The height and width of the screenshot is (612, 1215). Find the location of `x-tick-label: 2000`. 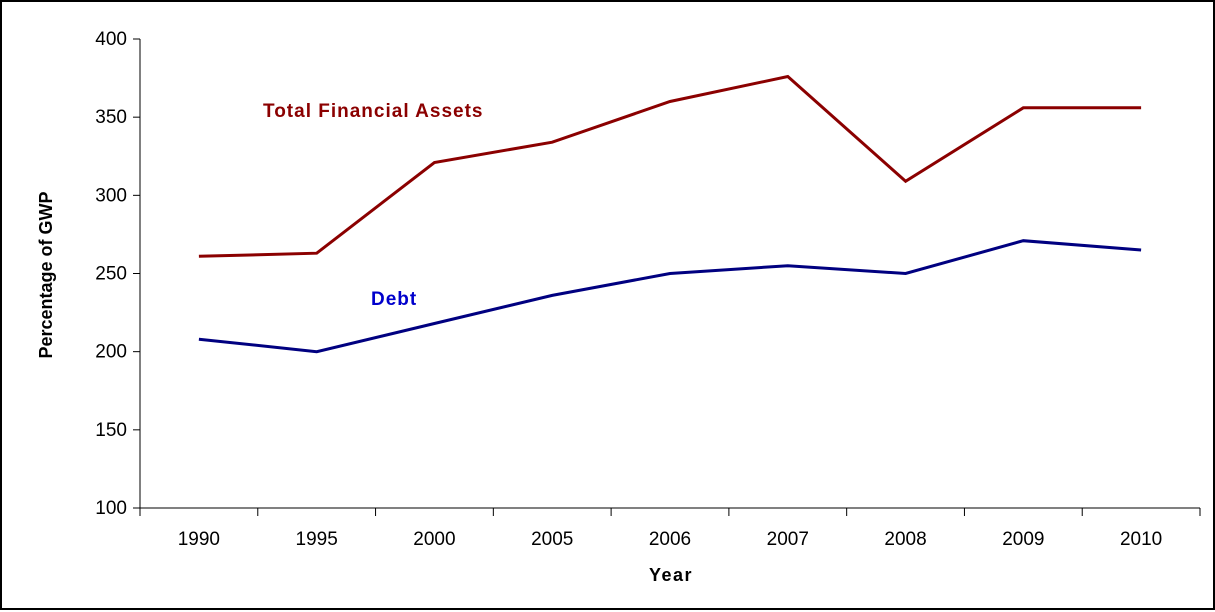

x-tick-label: 2000 is located at coordinates (434, 539).